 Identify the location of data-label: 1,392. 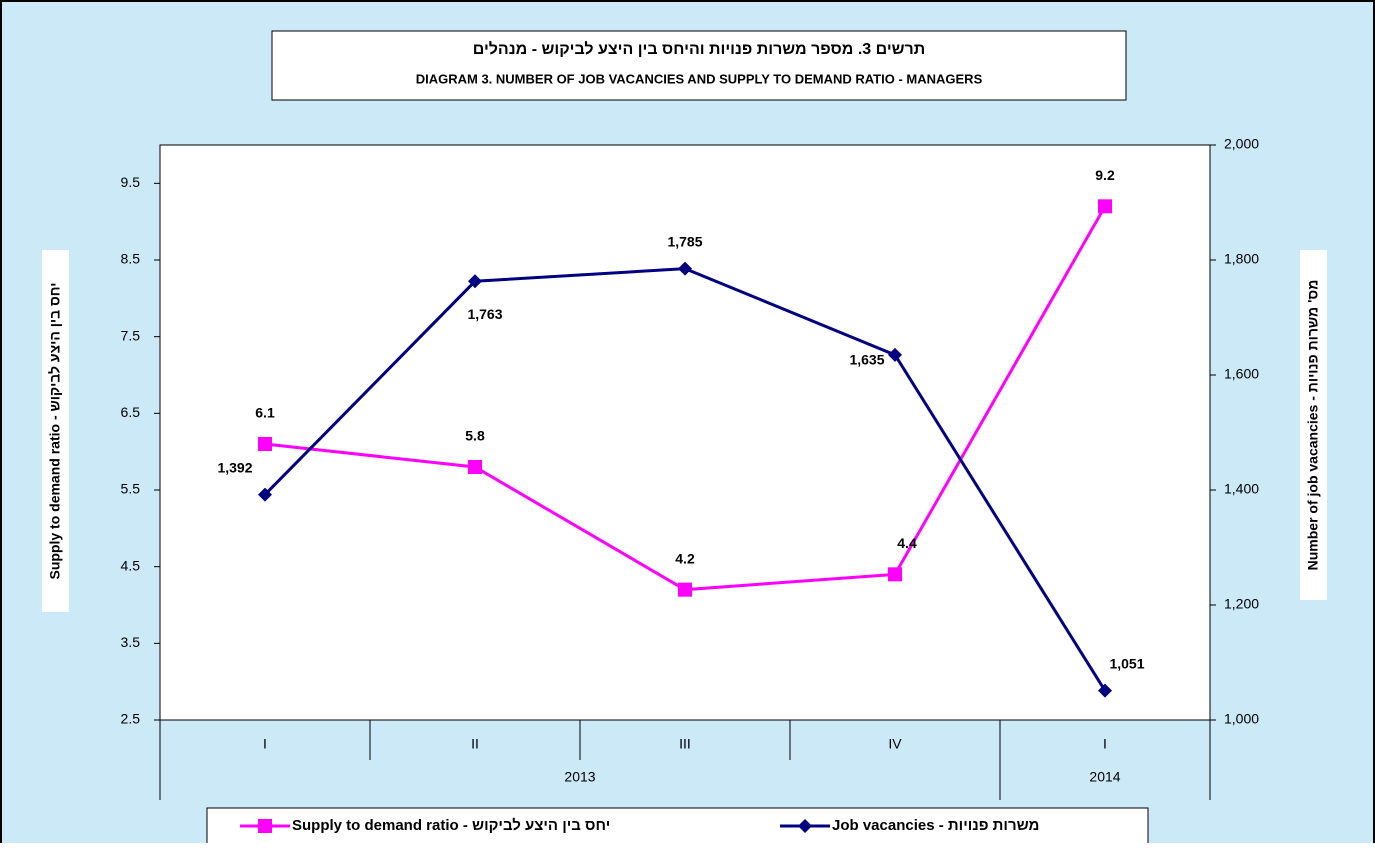
(234, 467).